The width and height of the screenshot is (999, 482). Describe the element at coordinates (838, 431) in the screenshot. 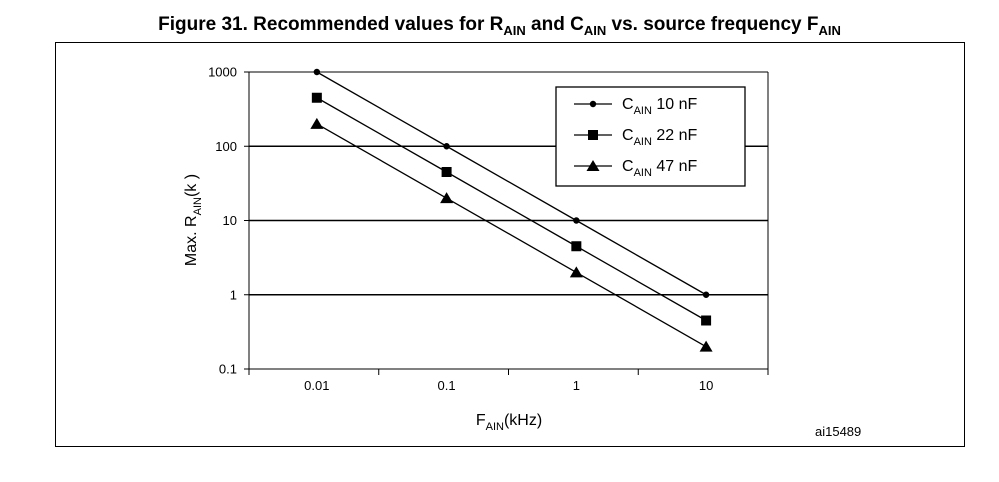

I see `figure-reference: ai15489` at that location.